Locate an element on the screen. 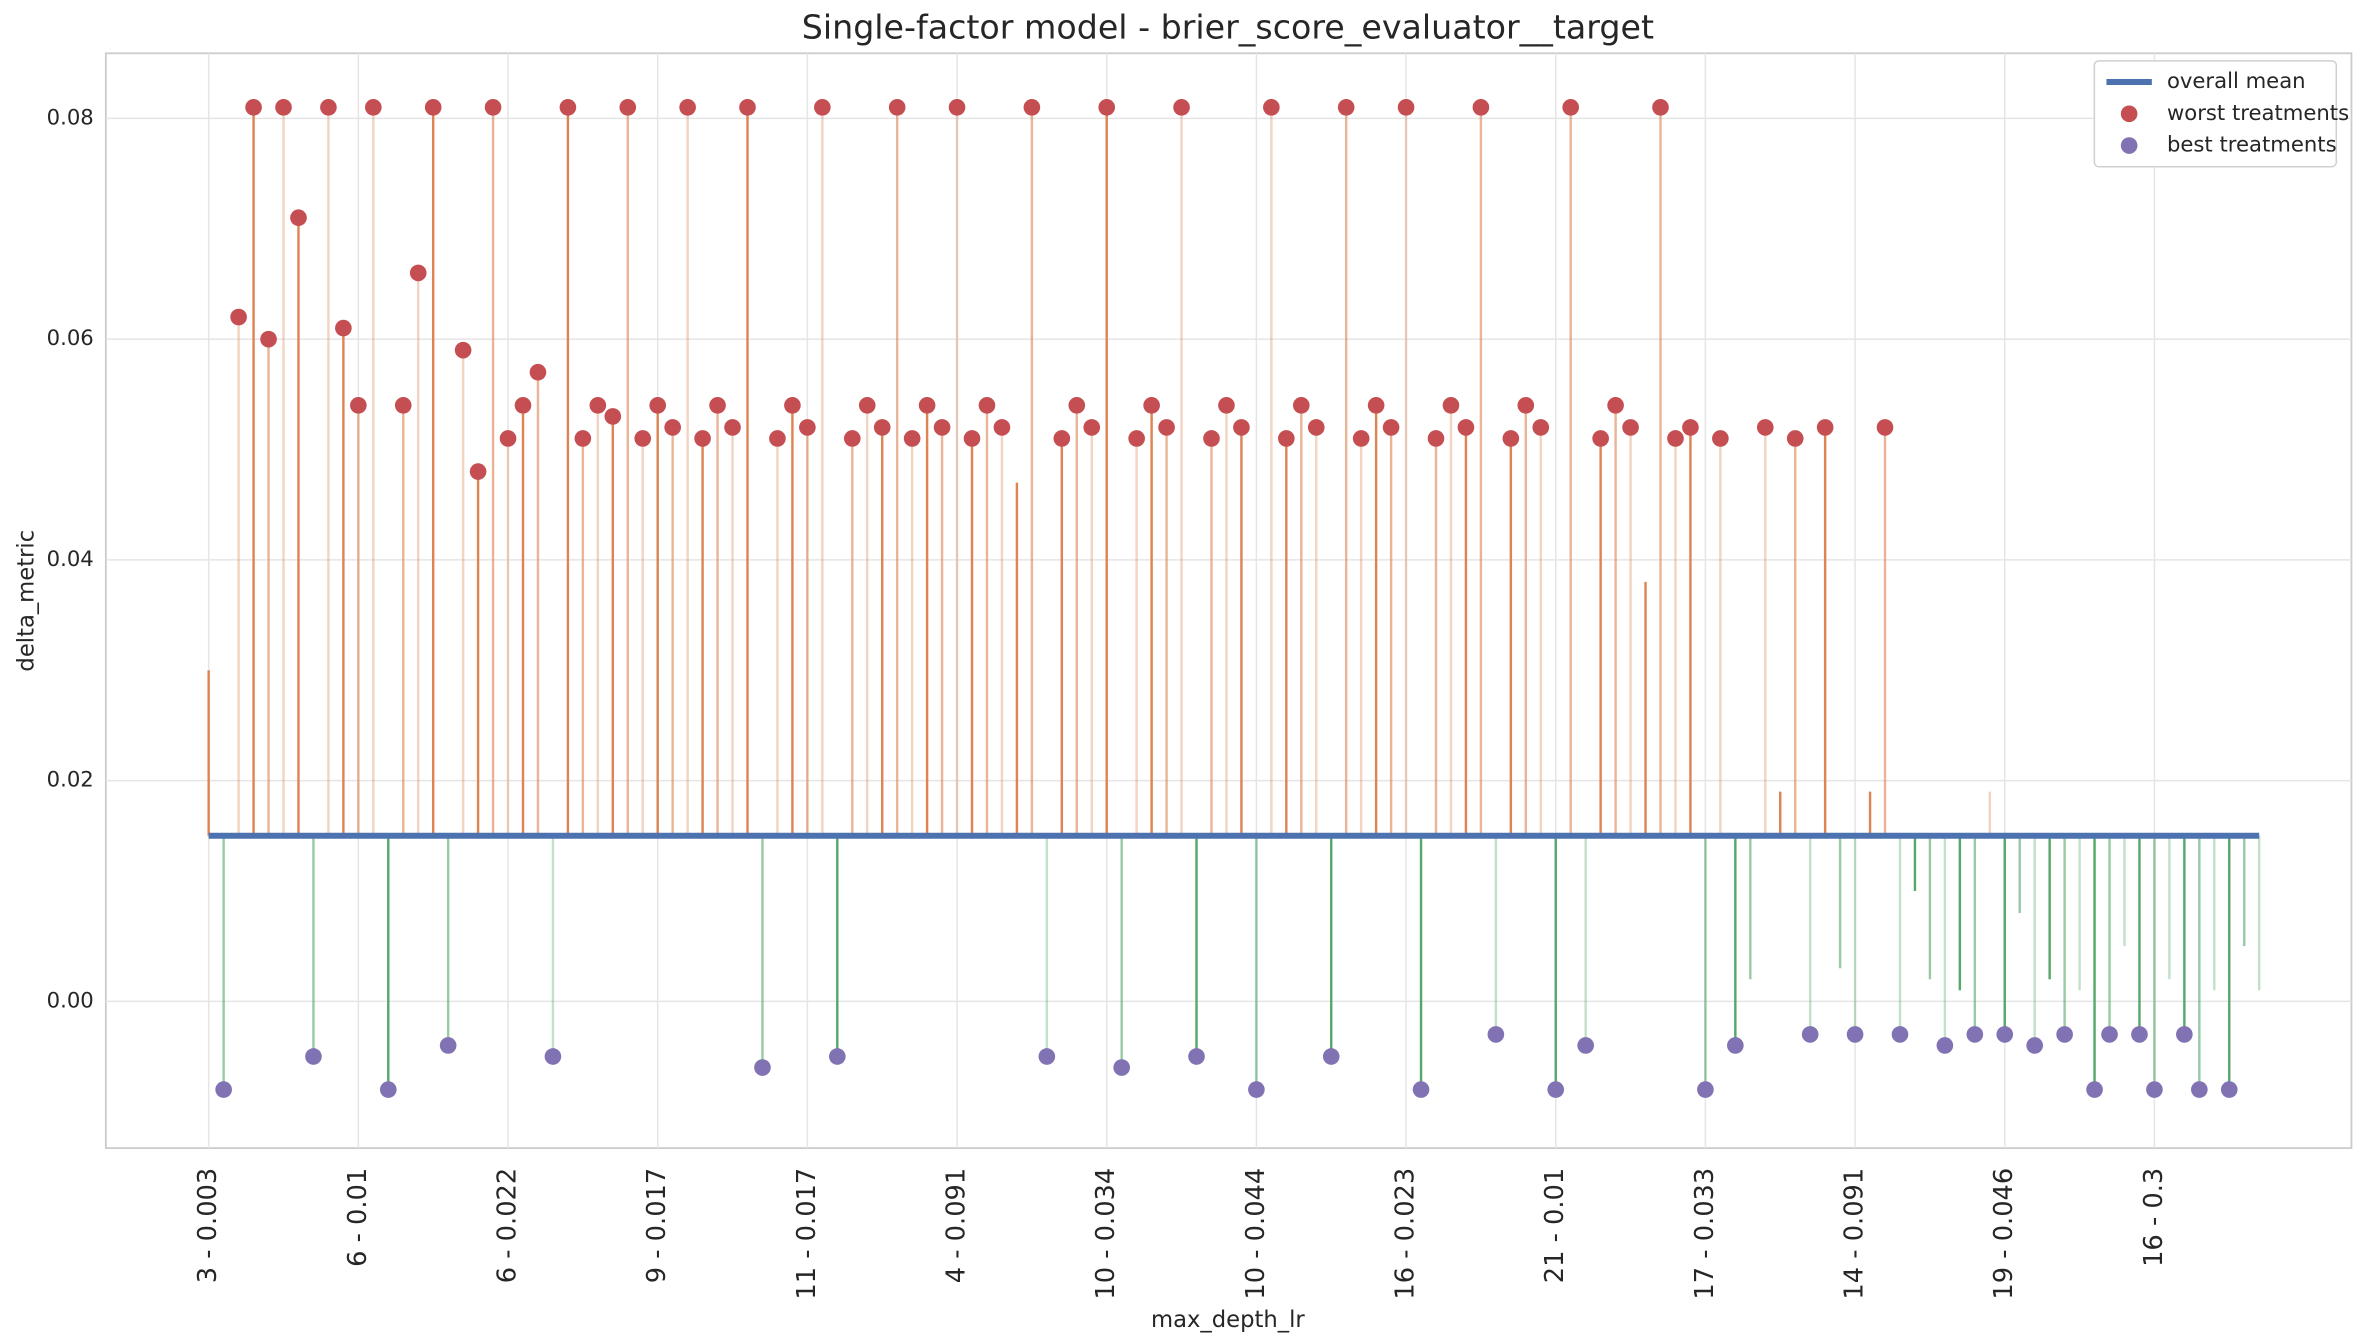  x-tick-label: 10 - 0.034 is located at coordinates (1106, 1234).